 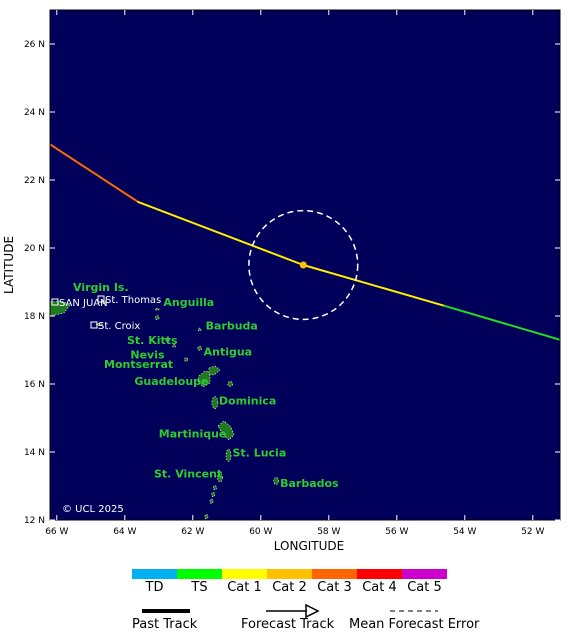 I want to click on legend-category-label: Cat 1, so click(x=244, y=587).